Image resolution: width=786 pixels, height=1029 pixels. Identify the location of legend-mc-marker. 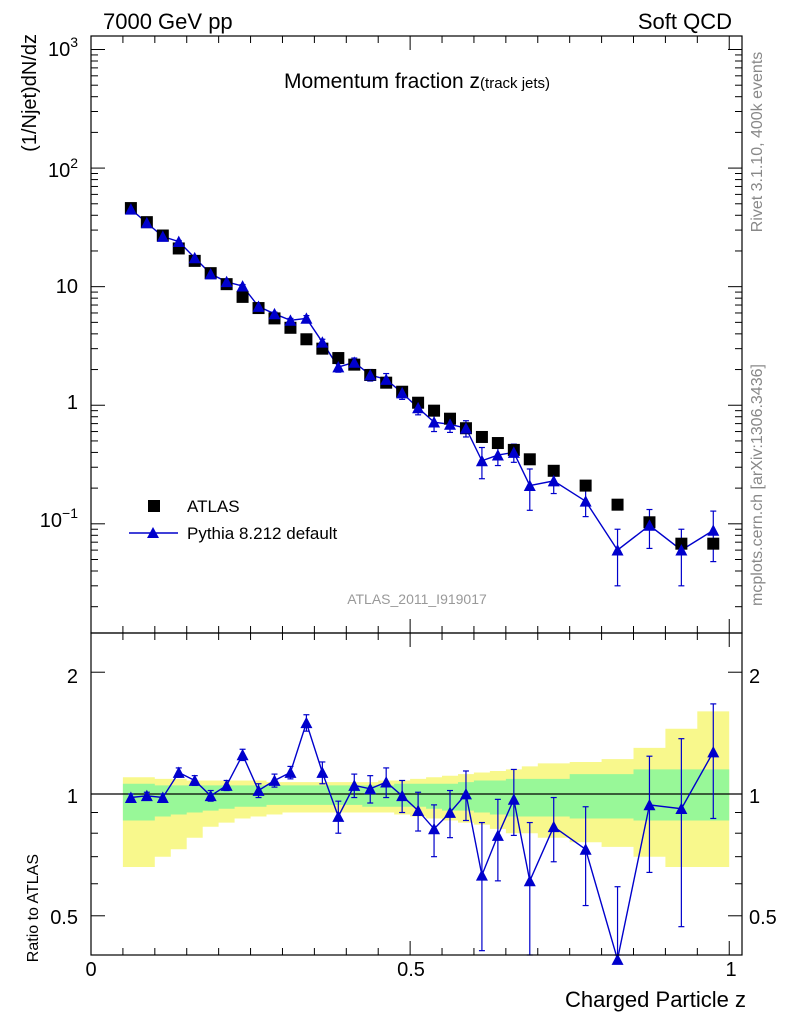
(153, 532).